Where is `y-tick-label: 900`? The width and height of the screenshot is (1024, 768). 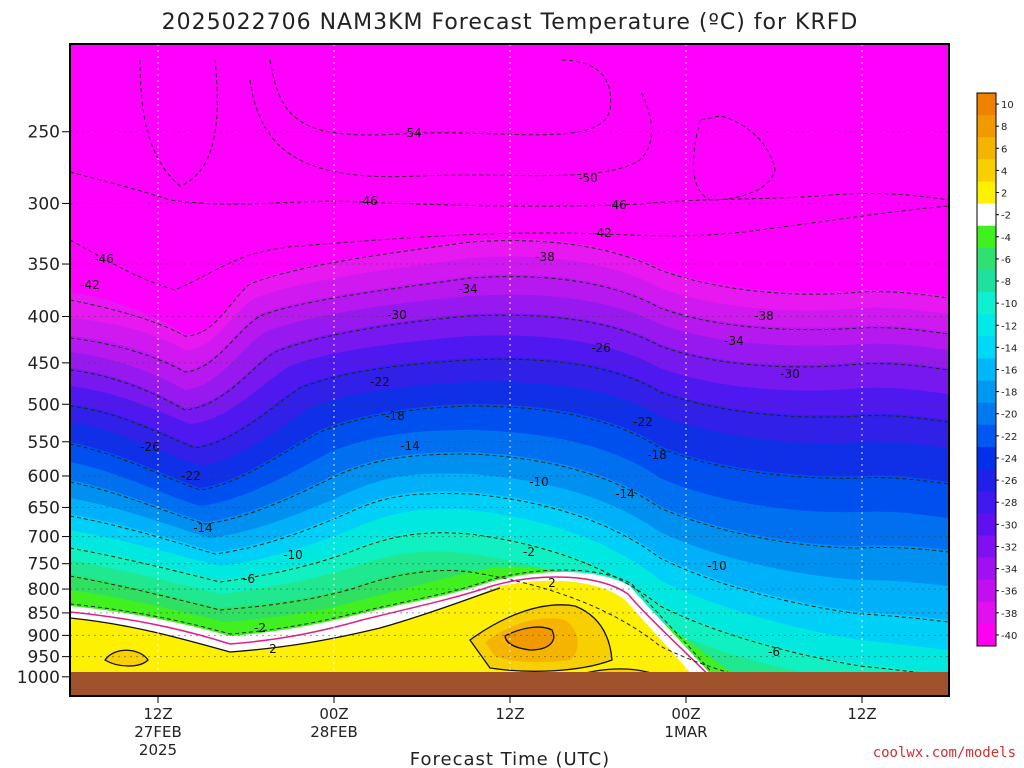 y-tick-label: 900 is located at coordinates (44, 636).